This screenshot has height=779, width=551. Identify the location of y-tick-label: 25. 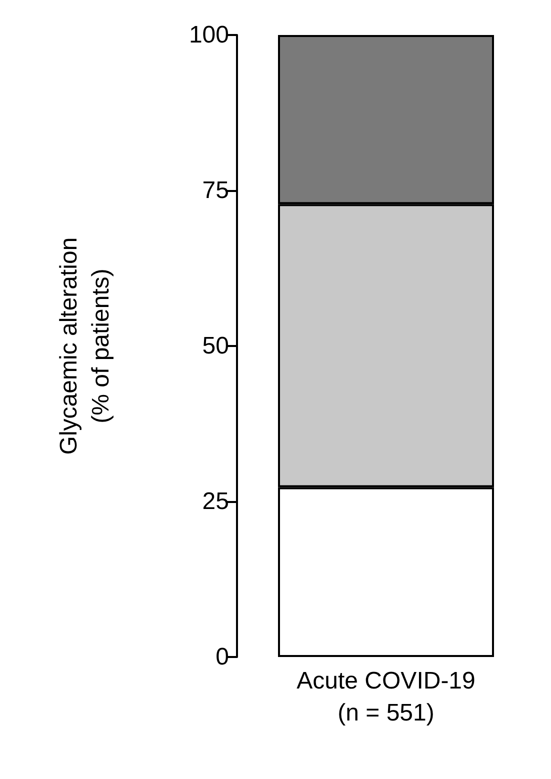
(215, 501).